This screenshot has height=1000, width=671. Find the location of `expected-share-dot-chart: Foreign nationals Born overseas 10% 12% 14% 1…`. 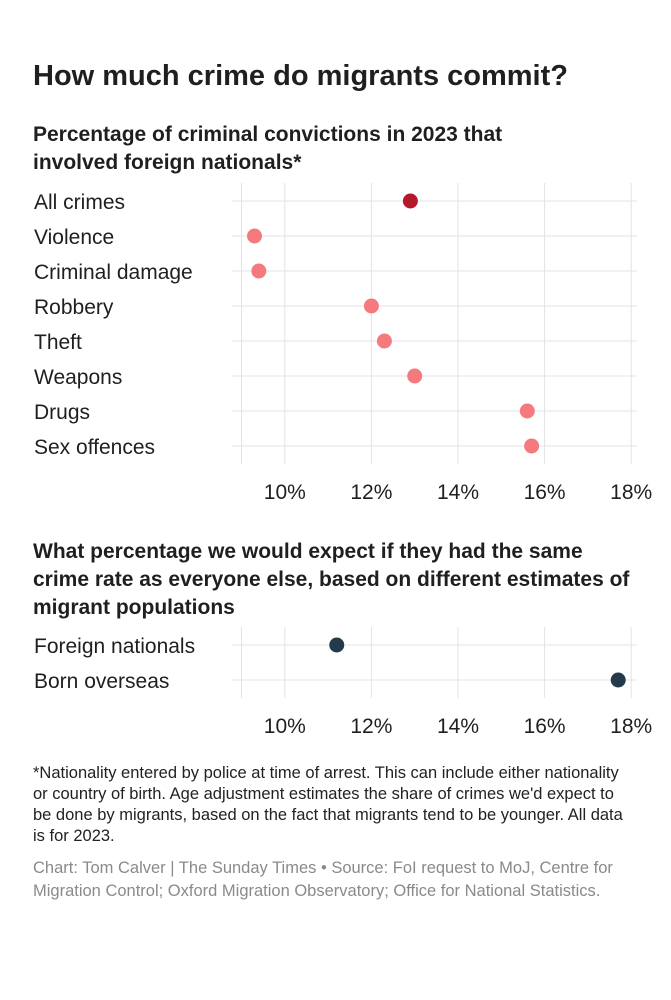

expected-share-dot-chart: Foreign nationals Born overseas 10% 12% 14% 1… is located at coordinates (343, 682).